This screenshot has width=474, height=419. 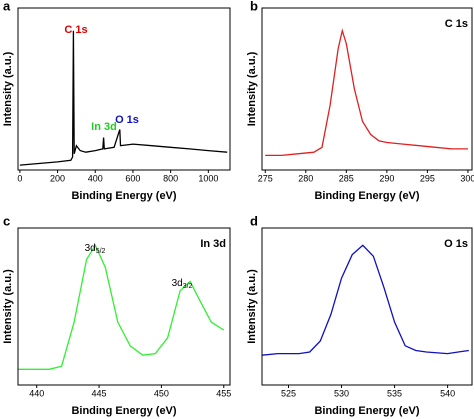 I want to click on x-tick-label: 450, so click(x=161, y=393).